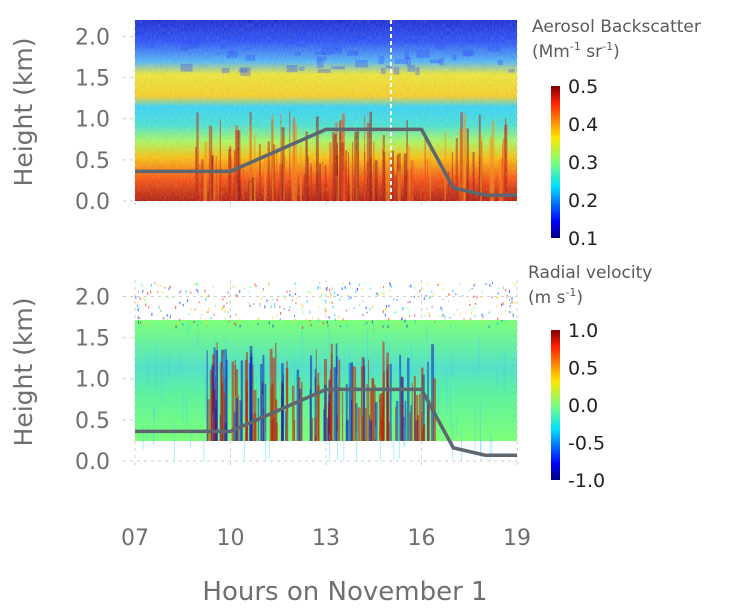  Describe the element at coordinates (92, 462) in the screenshot. I see `y-tick-label: 0.0` at that location.